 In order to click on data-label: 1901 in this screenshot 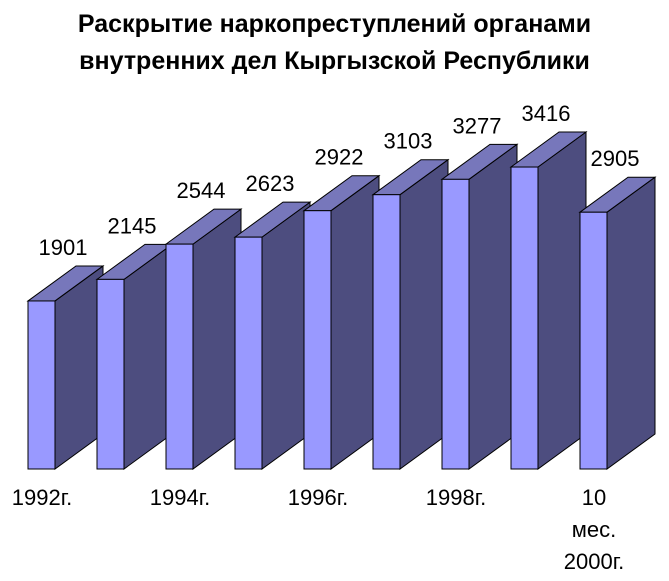, I will do `click(63, 247)`.